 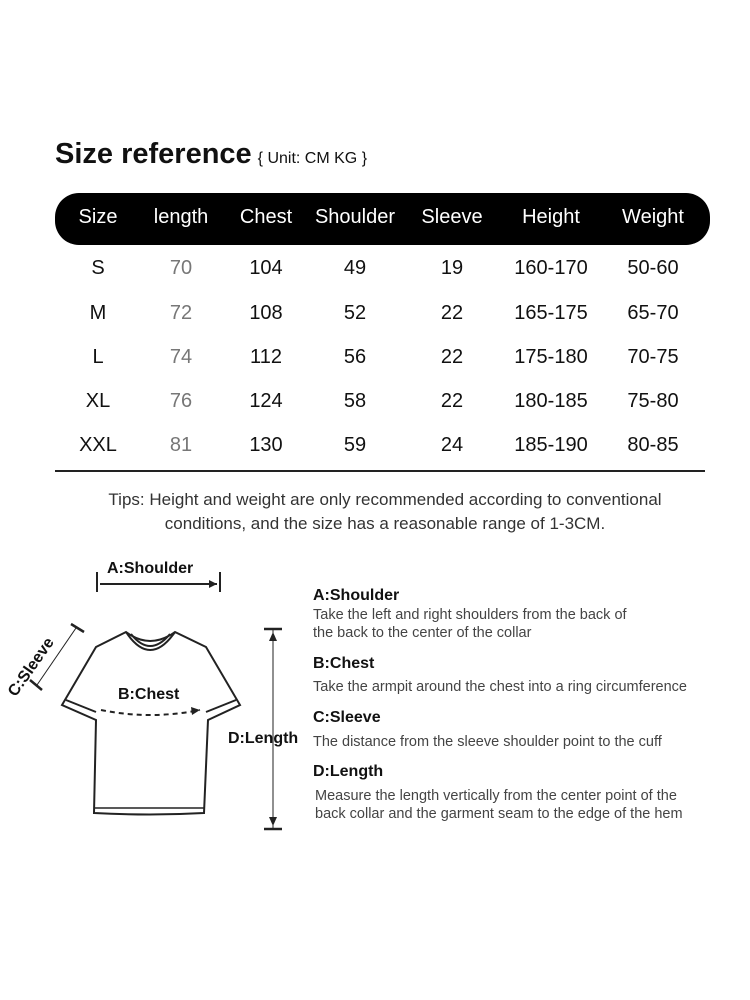 What do you see at coordinates (356, 595) in the screenshot?
I see `desc-title-shoulder: A:Shoulder` at bounding box center [356, 595].